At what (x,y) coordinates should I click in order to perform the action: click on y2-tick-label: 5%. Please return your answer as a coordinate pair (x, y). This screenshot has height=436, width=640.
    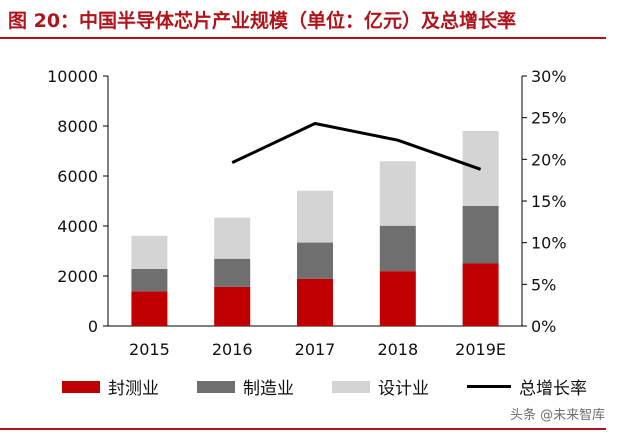
    Looking at the image, I should click on (543, 284).